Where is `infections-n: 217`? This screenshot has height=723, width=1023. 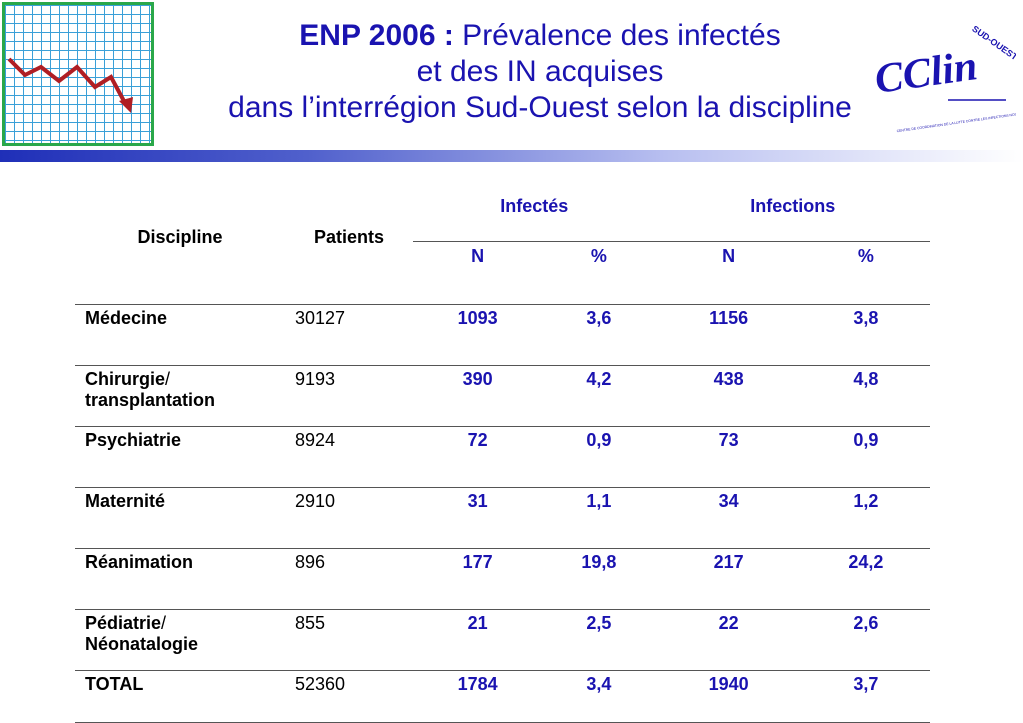 infections-n: 217 is located at coordinates (728, 579).